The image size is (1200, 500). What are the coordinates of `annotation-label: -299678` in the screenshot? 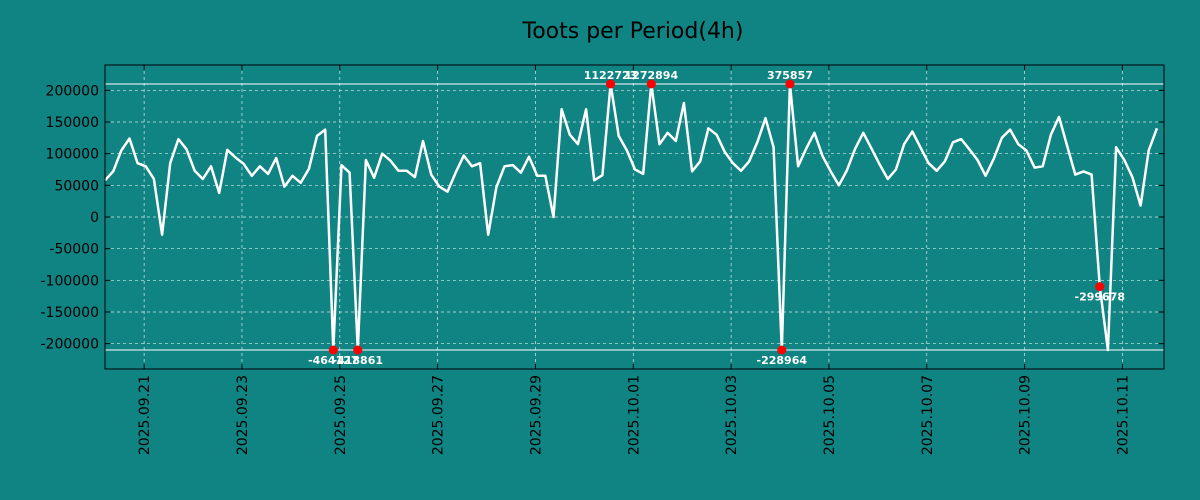 It's located at (1100, 297).